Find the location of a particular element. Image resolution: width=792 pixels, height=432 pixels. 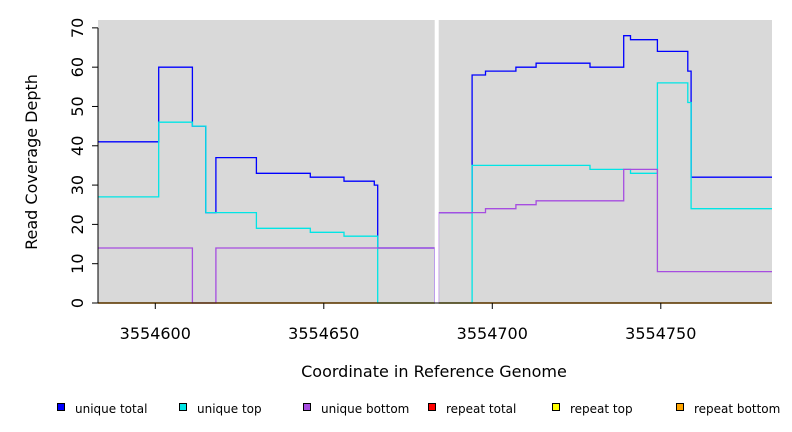

y-axis-title: Read Coverage Depth is located at coordinates (31, 162).